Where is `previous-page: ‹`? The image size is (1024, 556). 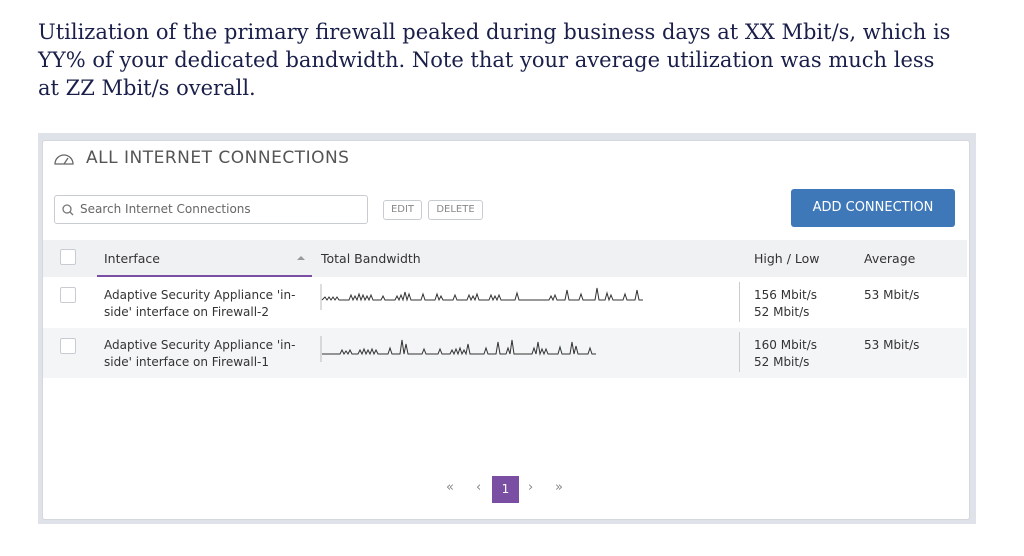
previous-page: ‹ is located at coordinates (479, 487).